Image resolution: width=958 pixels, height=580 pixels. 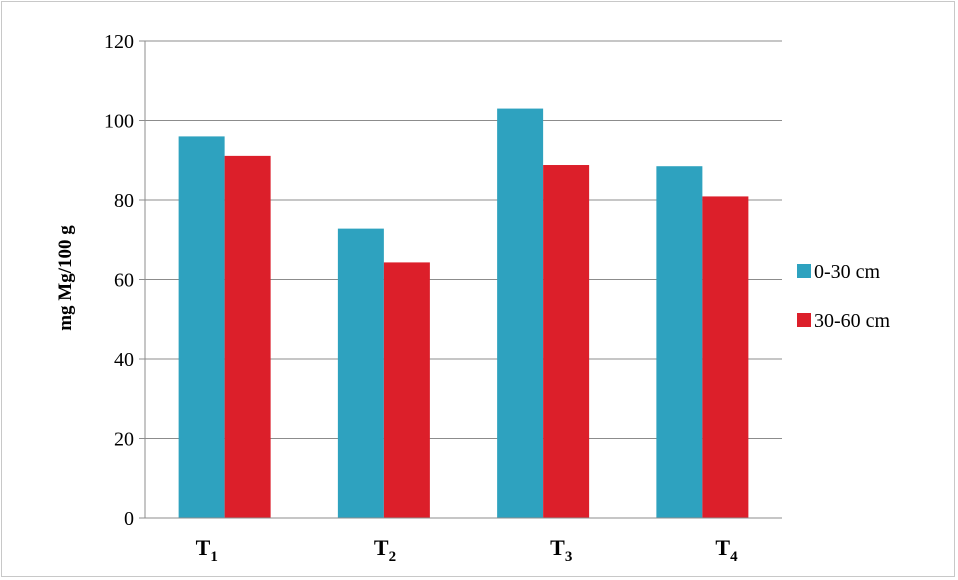 I want to click on y-tick-labels: 0 20 40 60 80 100 120, so click(x=119, y=280).